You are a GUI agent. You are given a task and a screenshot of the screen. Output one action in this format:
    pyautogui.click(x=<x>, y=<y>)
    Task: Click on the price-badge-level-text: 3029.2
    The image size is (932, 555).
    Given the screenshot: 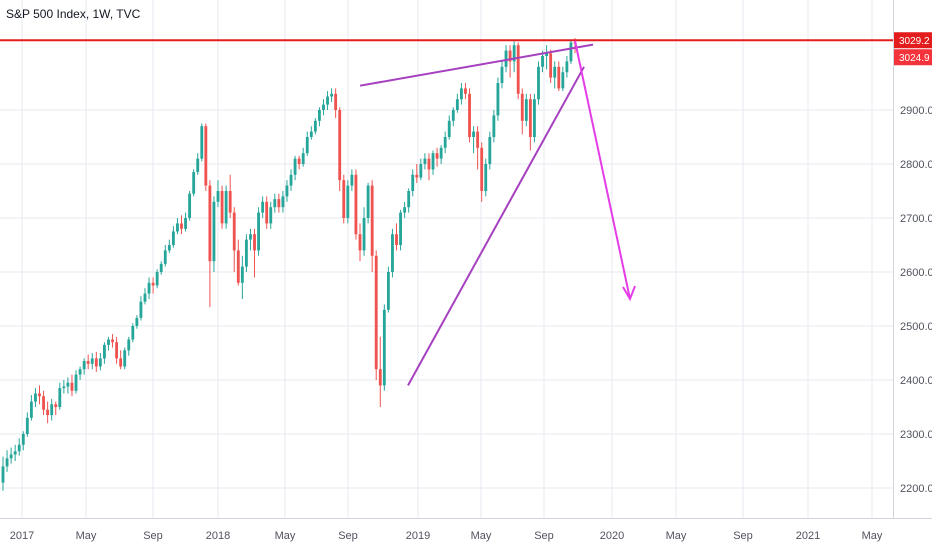 What is the action you would take?
    pyautogui.click(x=914, y=41)
    